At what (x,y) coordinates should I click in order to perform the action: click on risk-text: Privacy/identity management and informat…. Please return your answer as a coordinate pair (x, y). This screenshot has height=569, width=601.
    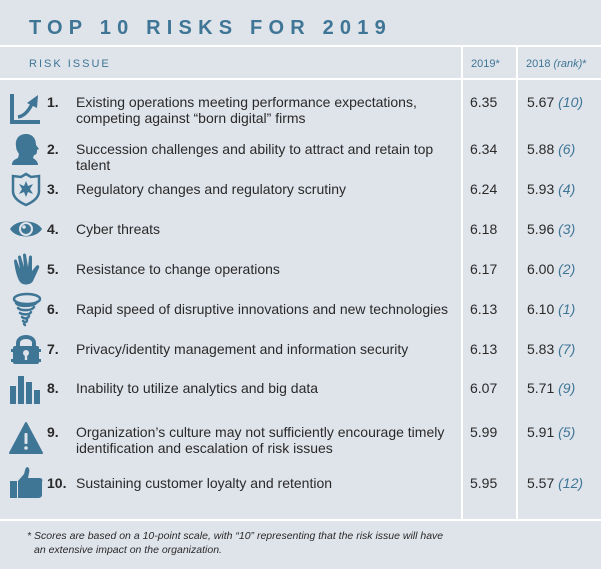
    Looking at the image, I should click on (242, 349).